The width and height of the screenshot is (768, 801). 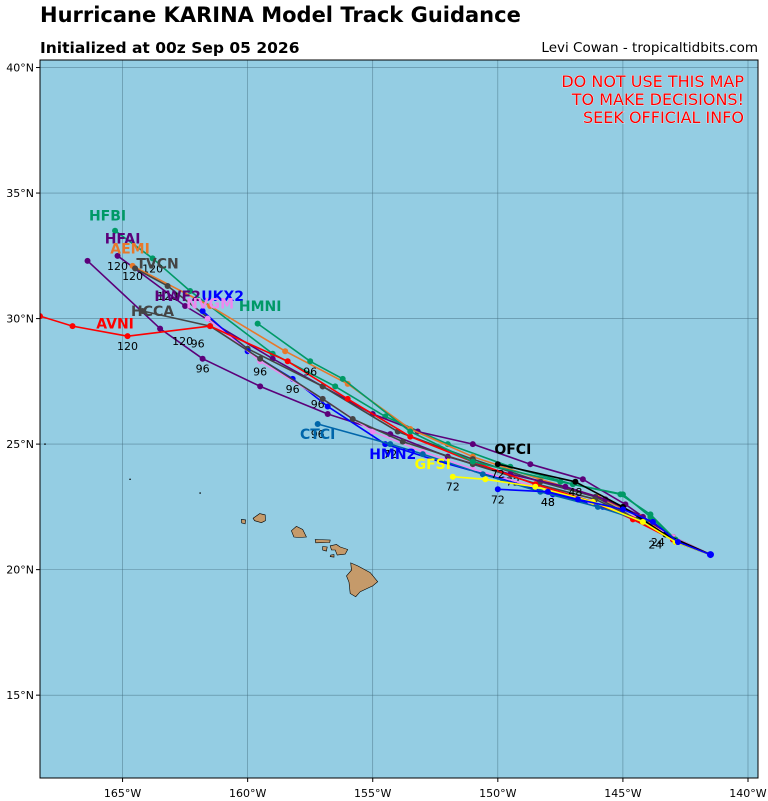 I want to click on tick-label-lat: 30°N, so click(x=20, y=319).